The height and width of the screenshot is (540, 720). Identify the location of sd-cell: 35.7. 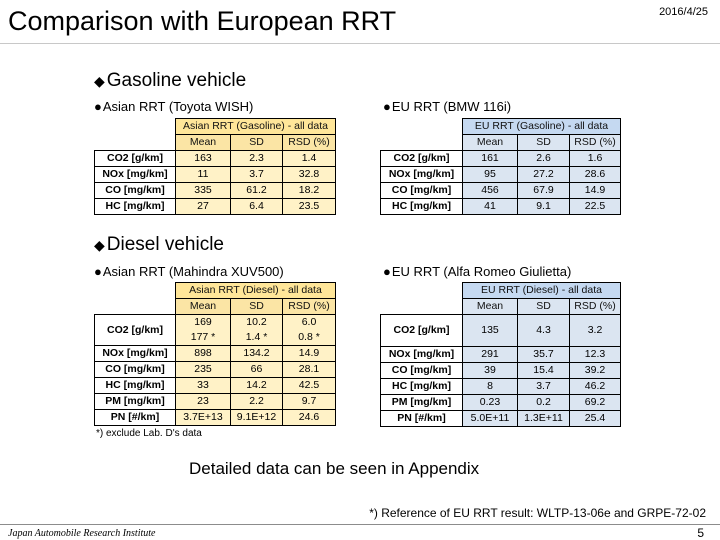
(543, 354).